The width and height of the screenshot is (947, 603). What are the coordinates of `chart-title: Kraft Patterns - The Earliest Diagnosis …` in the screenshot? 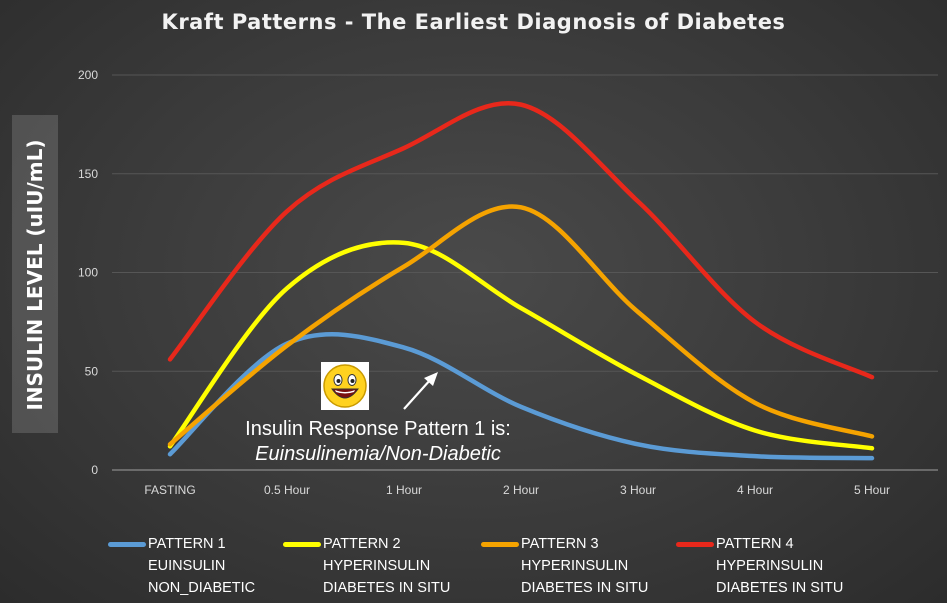 It's located at (473, 22).